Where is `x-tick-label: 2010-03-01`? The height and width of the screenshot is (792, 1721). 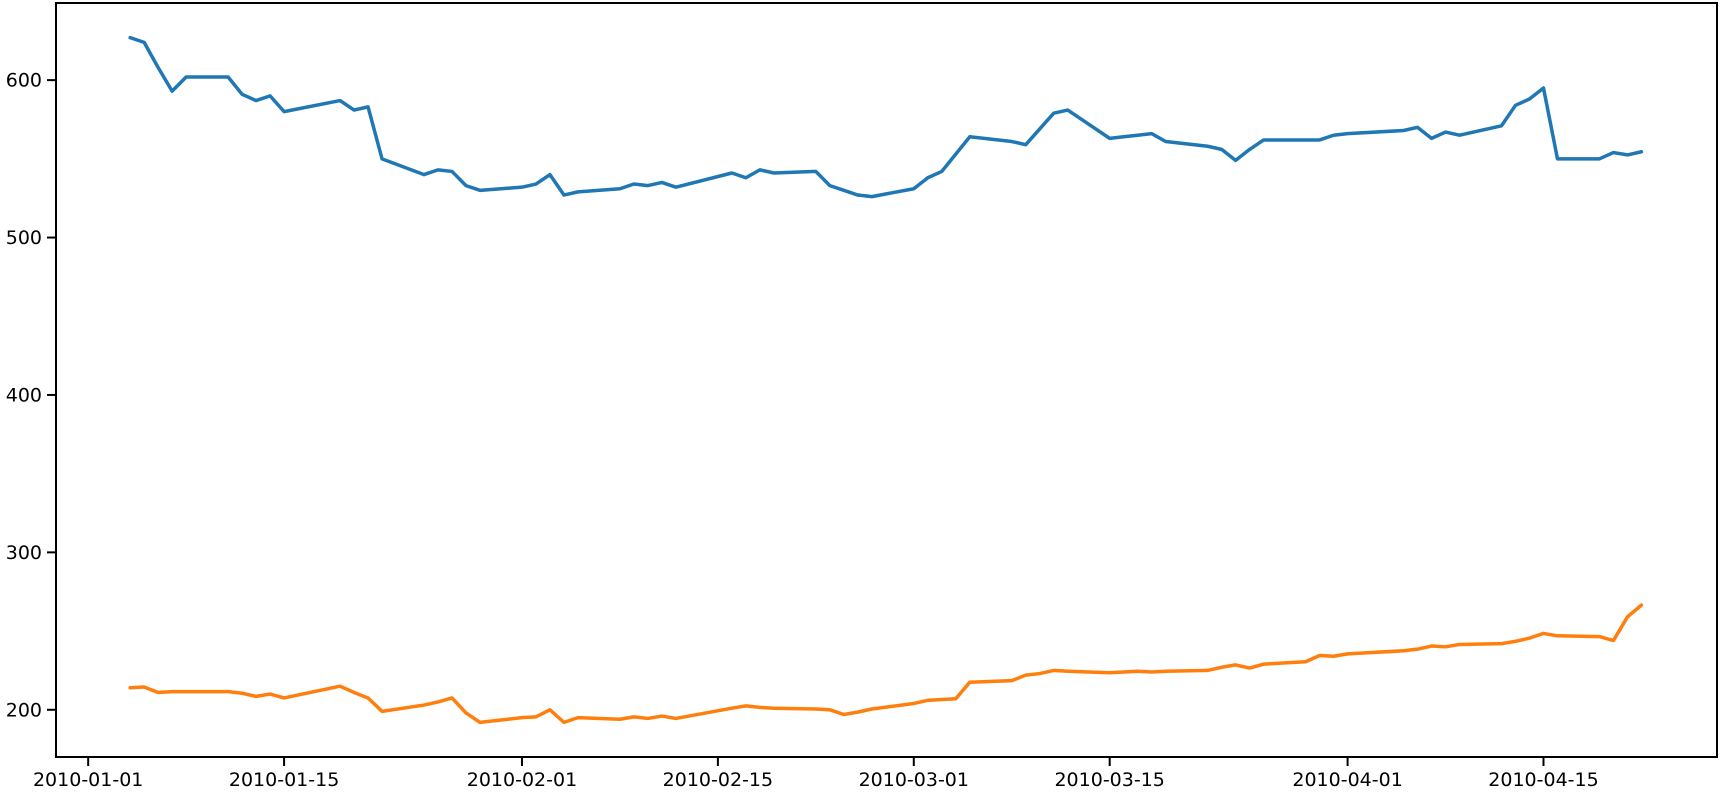 x-tick-label: 2010-03-01 is located at coordinates (914, 780).